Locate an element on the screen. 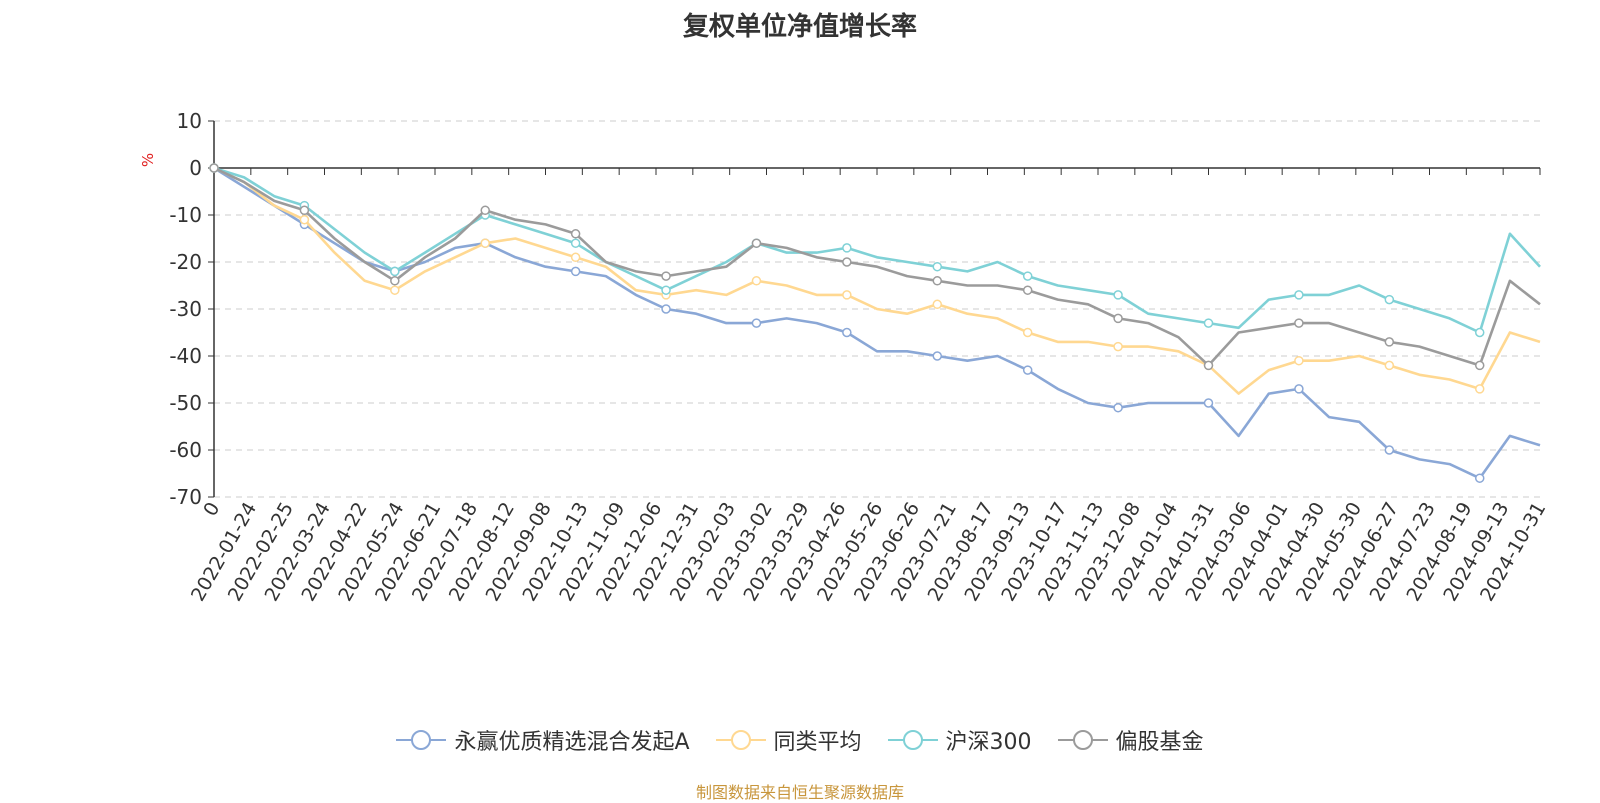 This screenshot has width=1600, height=803. x-tick-label: 0 is located at coordinates (211, 509).